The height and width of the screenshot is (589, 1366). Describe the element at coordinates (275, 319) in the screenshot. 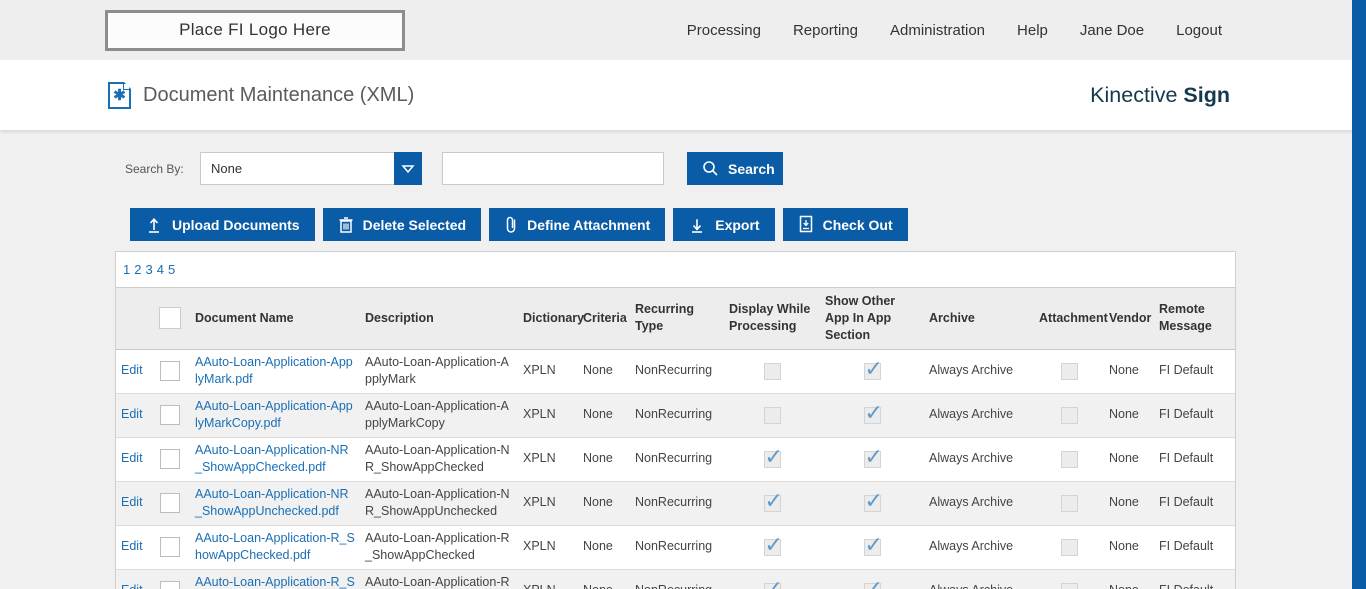

I see `col-document-name: Document Name` at that location.